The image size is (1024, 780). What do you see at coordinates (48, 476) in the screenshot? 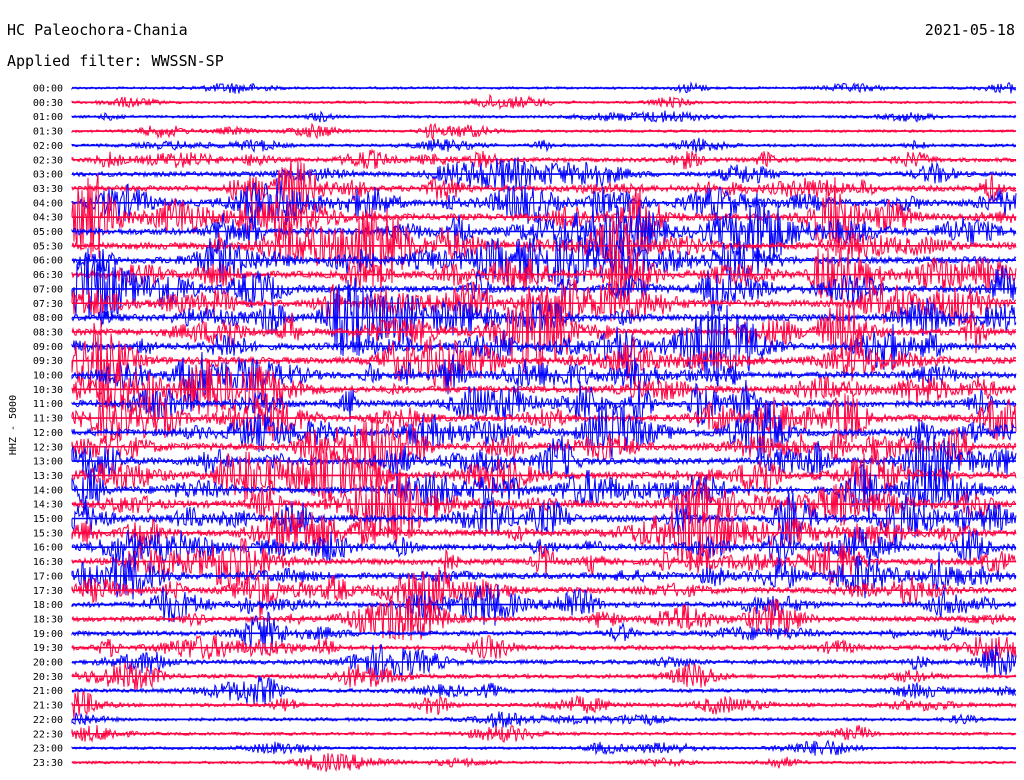
I see `row-time-label: 13:30` at bounding box center [48, 476].